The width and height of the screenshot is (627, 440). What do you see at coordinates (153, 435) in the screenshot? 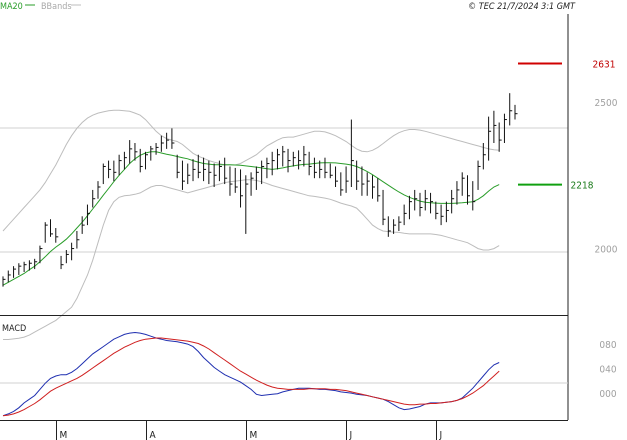
I see `x-tick-label: A` at bounding box center [153, 435].